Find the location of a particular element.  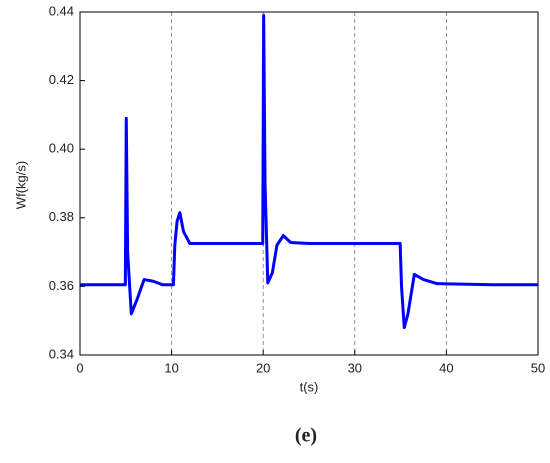

y-axis-label: Wf(kg/s) is located at coordinates (20, 185).